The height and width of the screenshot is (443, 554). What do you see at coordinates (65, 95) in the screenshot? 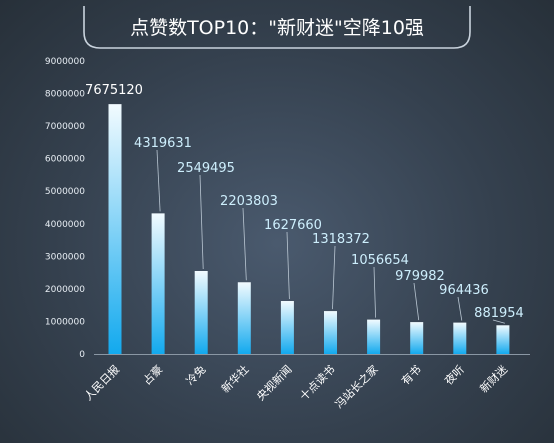
I see `y-tick-label: 8000000` at bounding box center [65, 95].